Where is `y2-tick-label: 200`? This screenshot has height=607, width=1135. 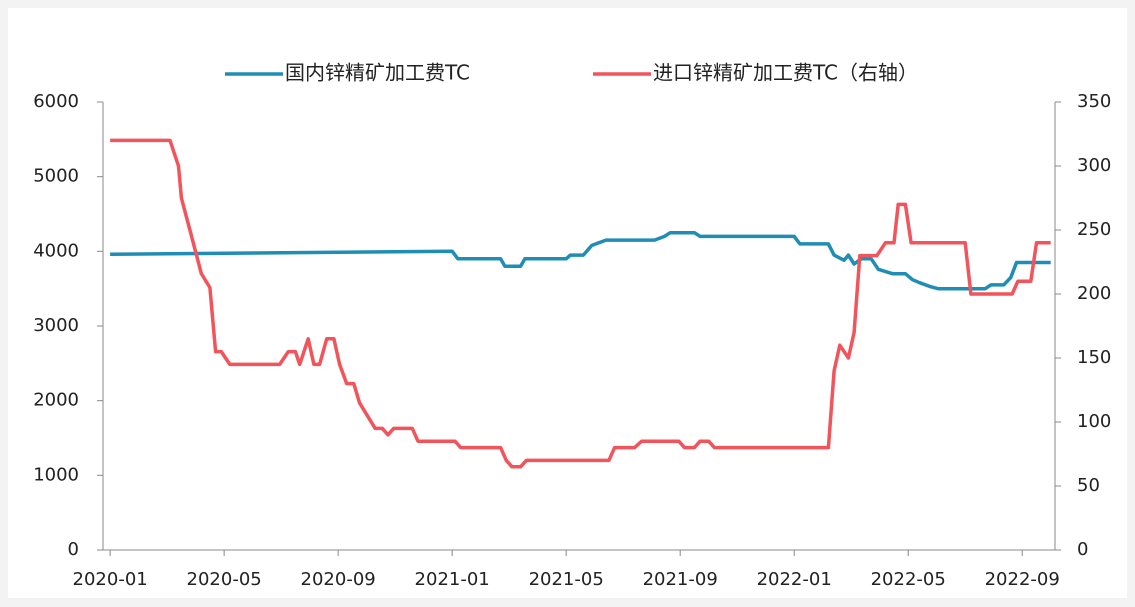 y2-tick-label: 200 is located at coordinates (1094, 293).